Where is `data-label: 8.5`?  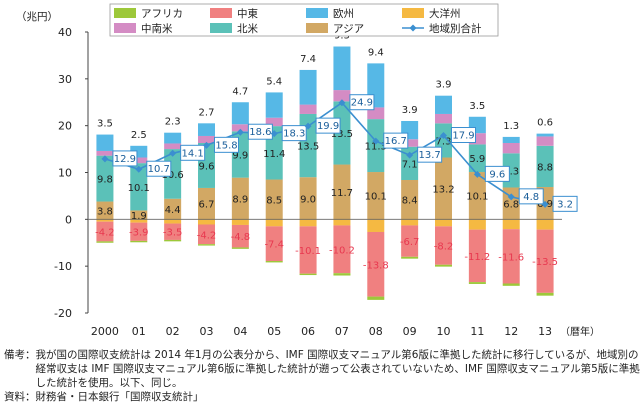 data-label: 8.5 is located at coordinates (274, 200).